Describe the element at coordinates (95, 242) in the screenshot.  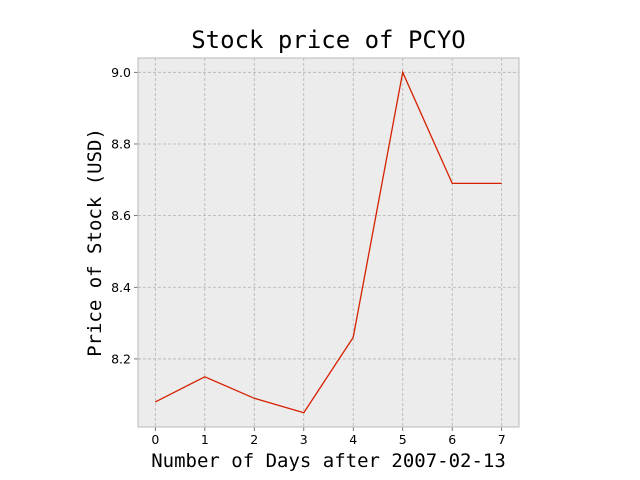
I see `y-axis-label: Price of Stock (USD)` at that location.